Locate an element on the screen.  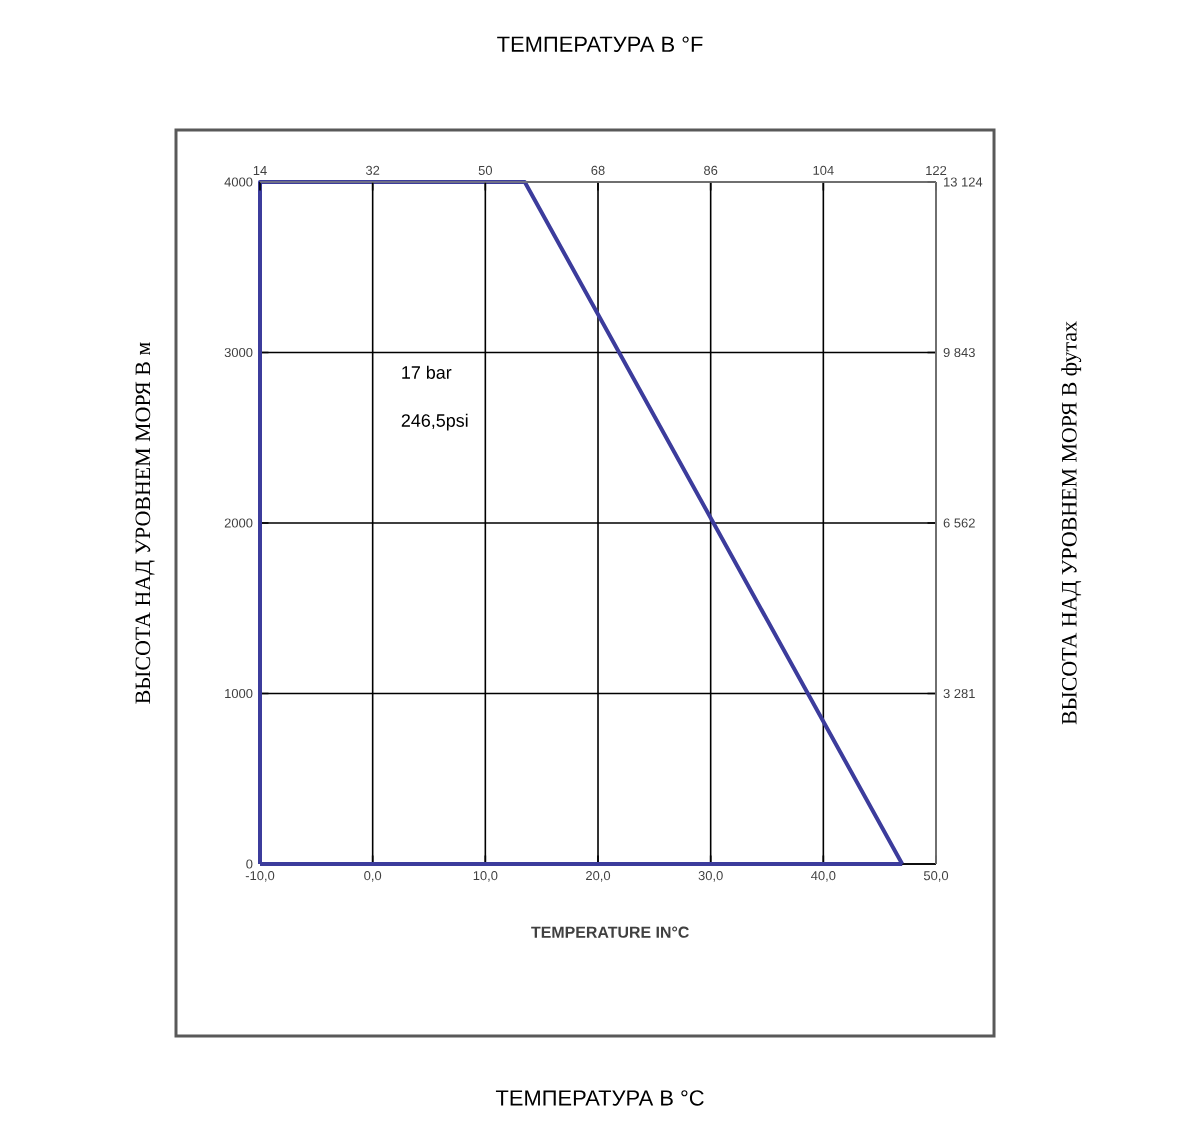
y-axis-title: ВЫСОТА НАД УРОВНЕМ МОРЯ В м is located at coordinates (145, 523).